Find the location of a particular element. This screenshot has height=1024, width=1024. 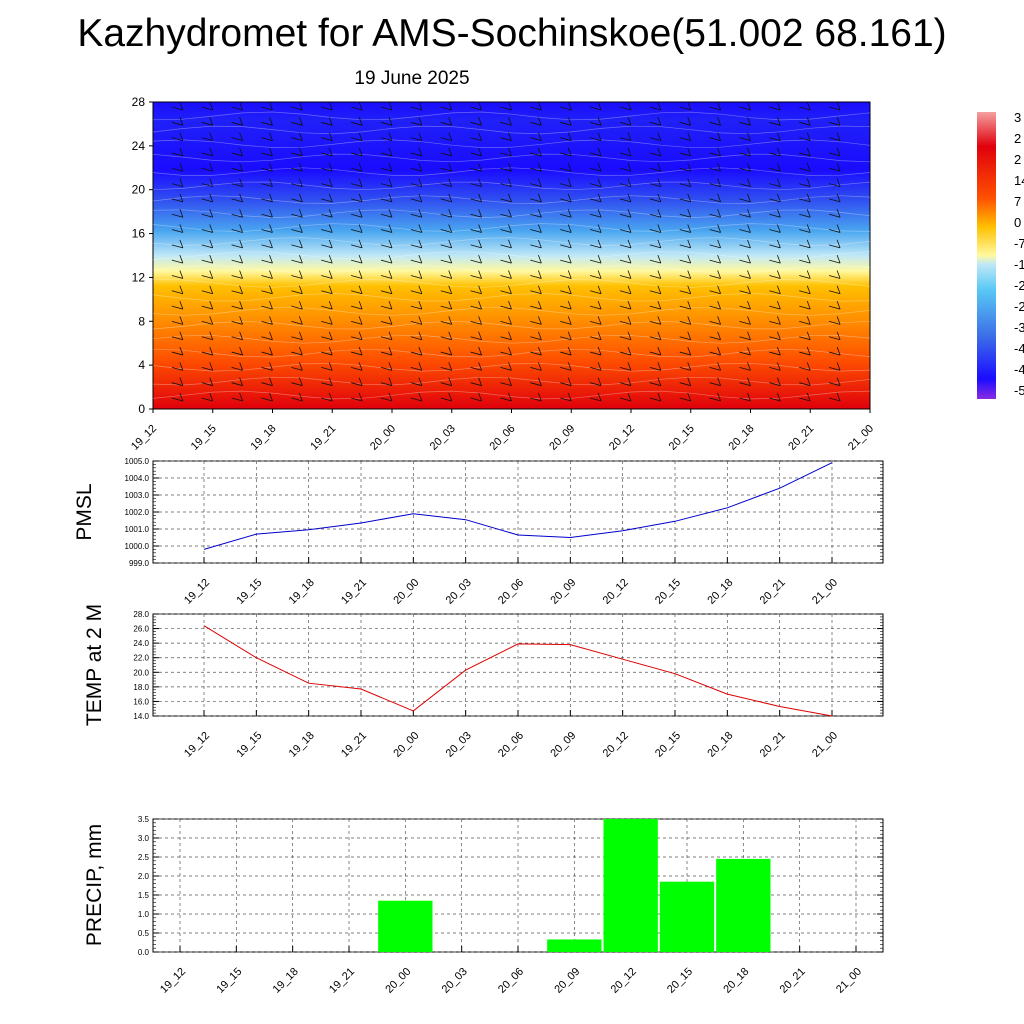

y-tick-label: 3.0 is located at coordinates (144, 838).